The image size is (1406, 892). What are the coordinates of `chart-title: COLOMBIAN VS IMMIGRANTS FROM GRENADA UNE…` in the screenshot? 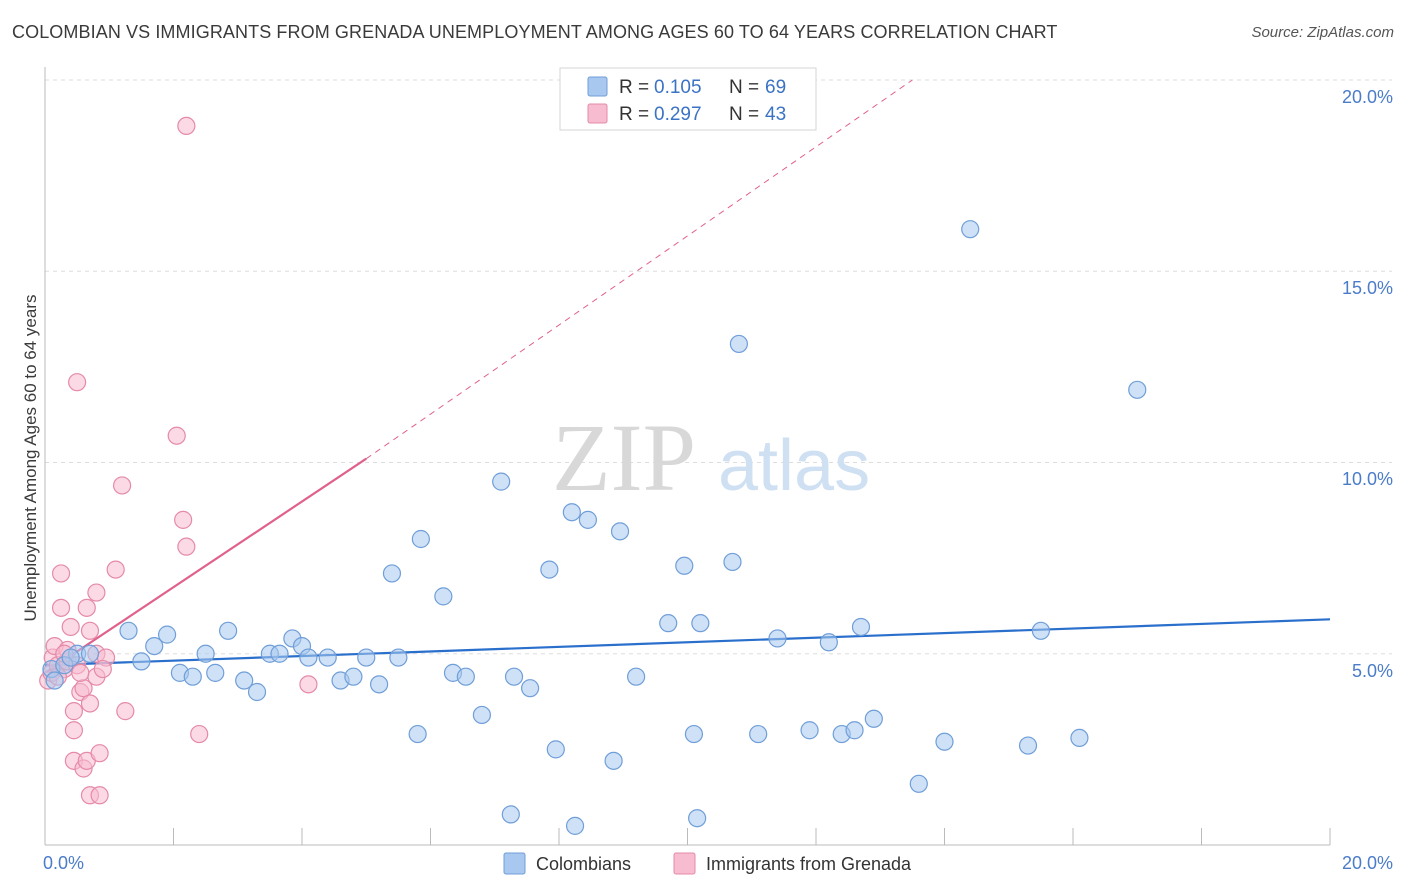 It's located at (535, 32).